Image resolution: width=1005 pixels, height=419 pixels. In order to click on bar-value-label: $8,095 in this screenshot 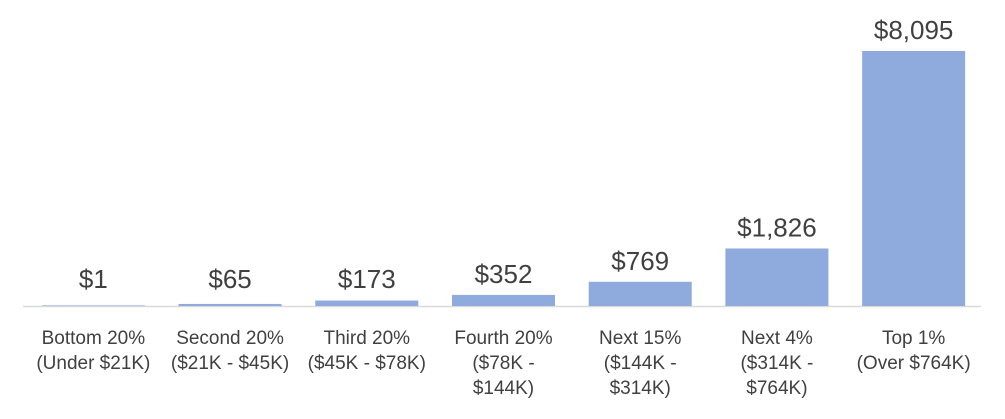, I will do `click(914, 30)`.